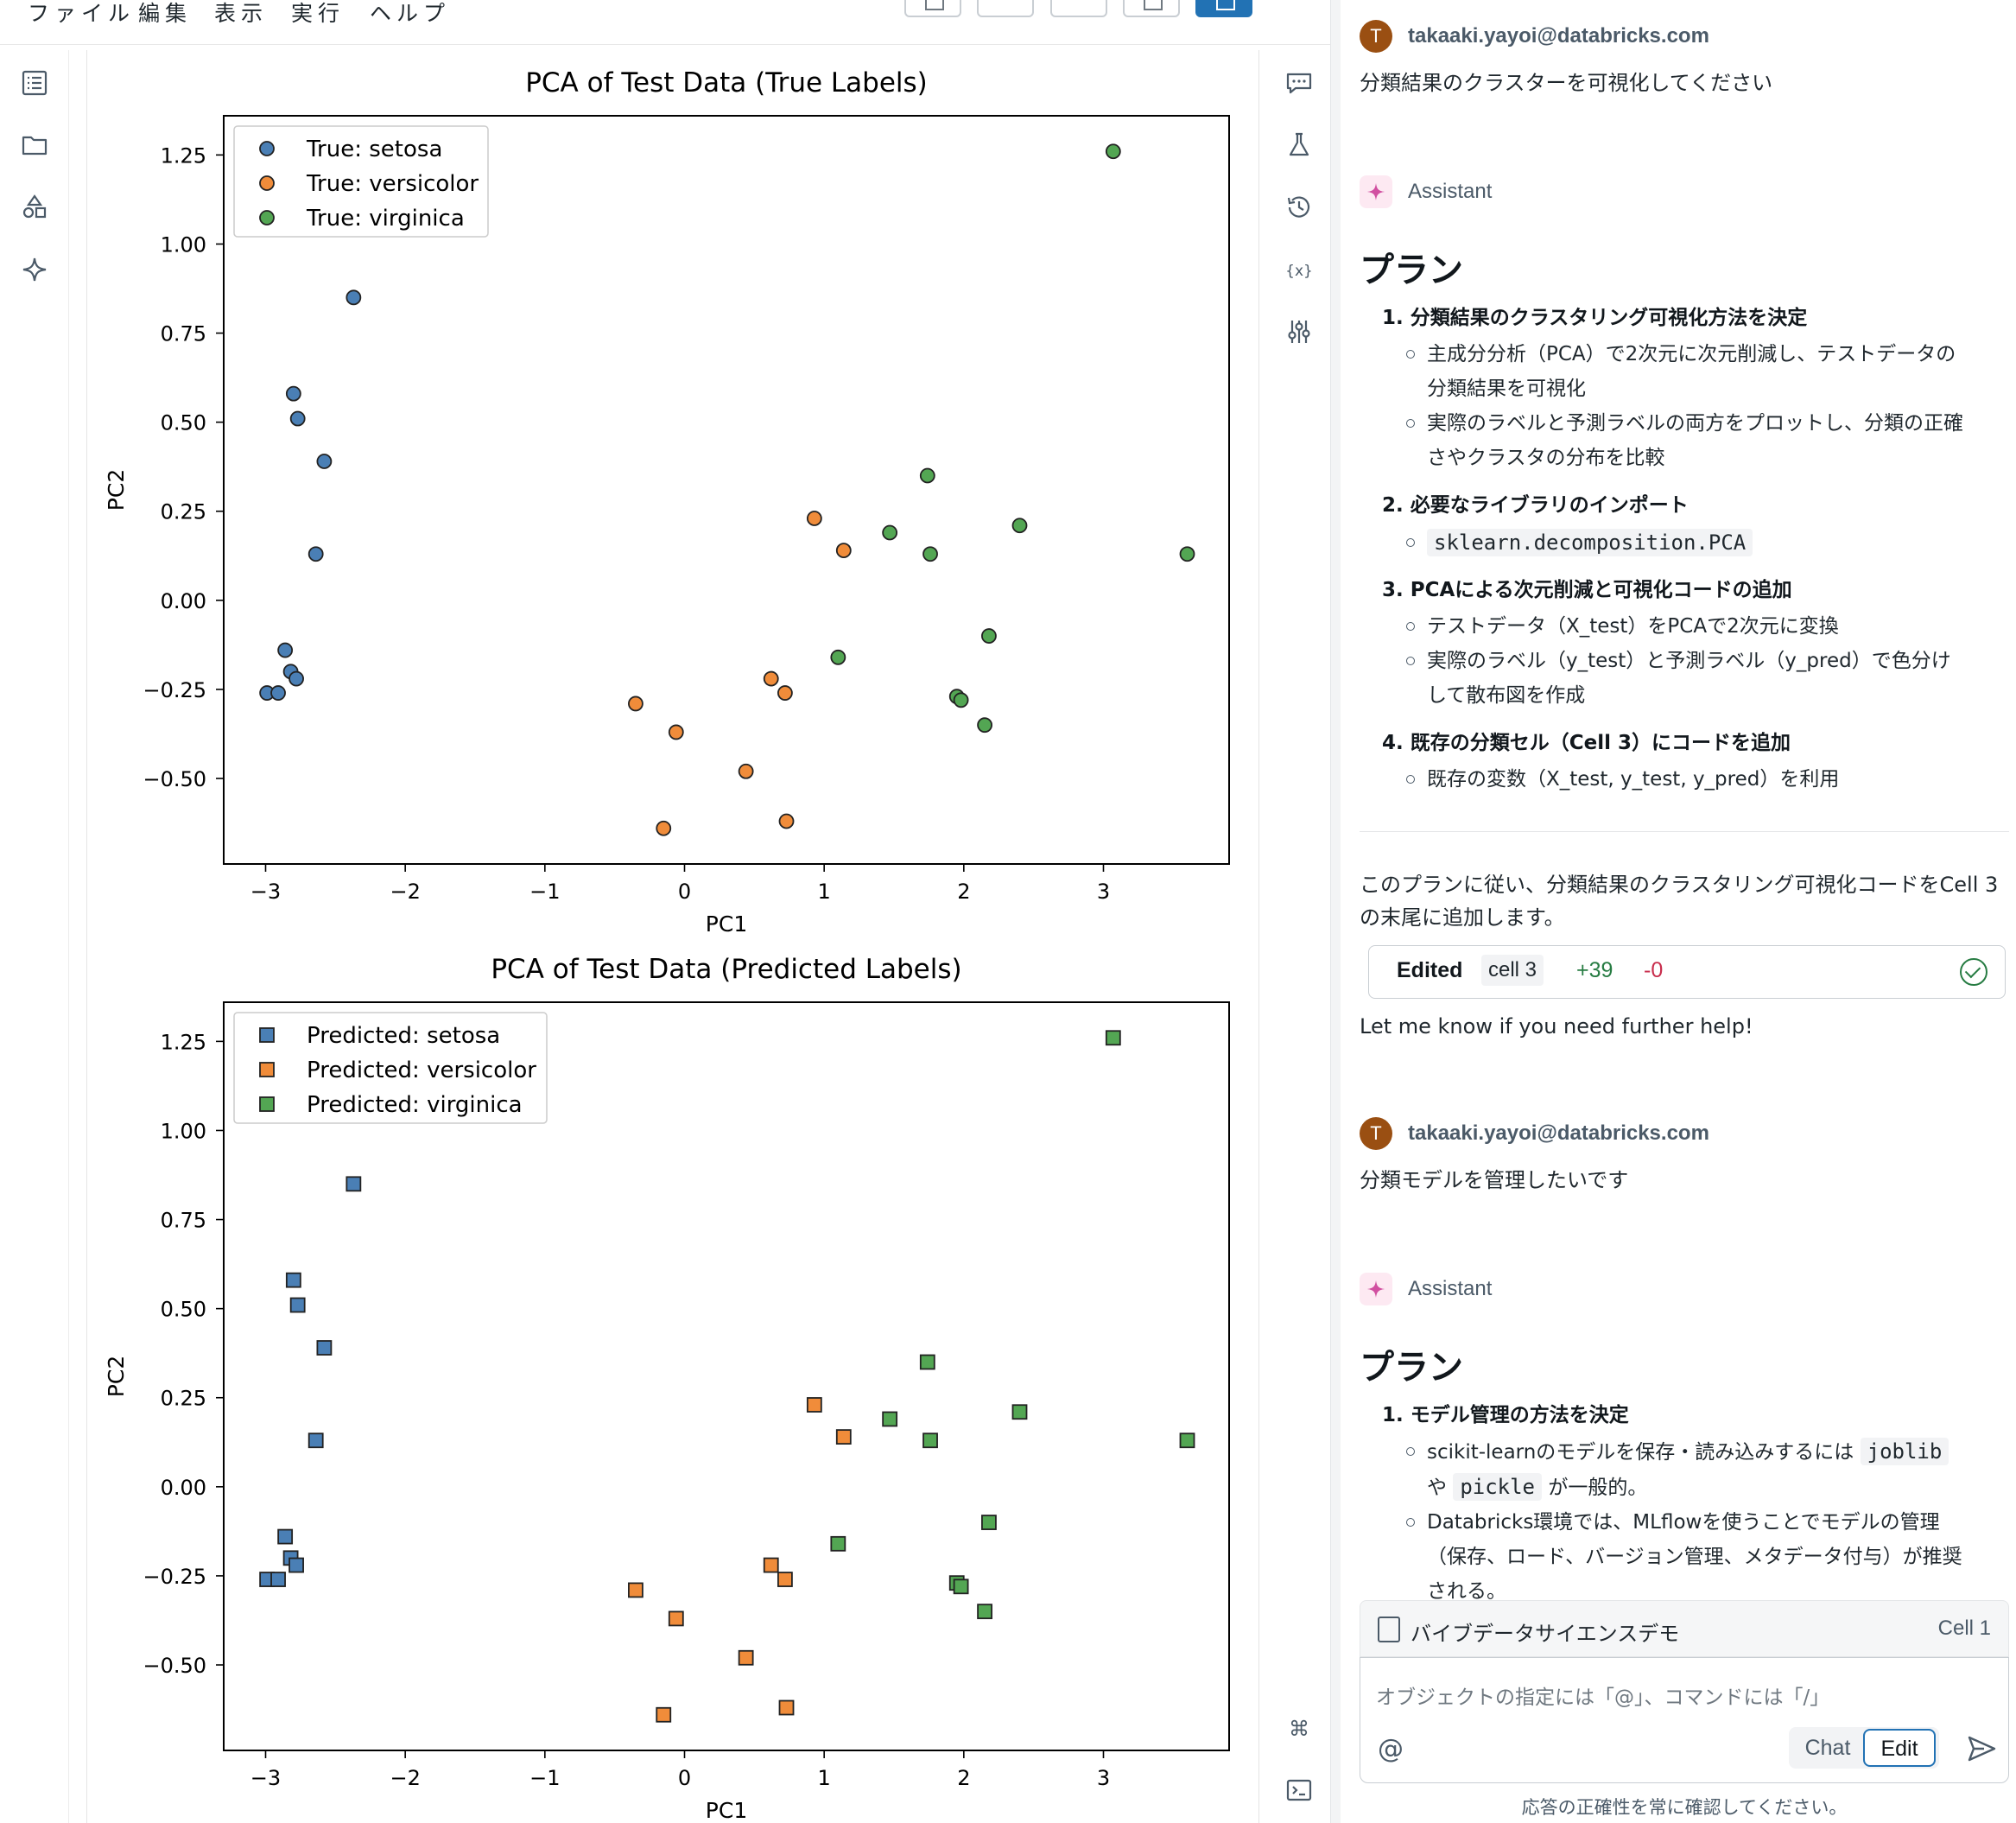 This screenshot has height=1823, width=2016. I want to click on plan-step-4-bullet-1: 既存の変数（X_test, y_test, y_pred）を利用, so click(1708, 779).